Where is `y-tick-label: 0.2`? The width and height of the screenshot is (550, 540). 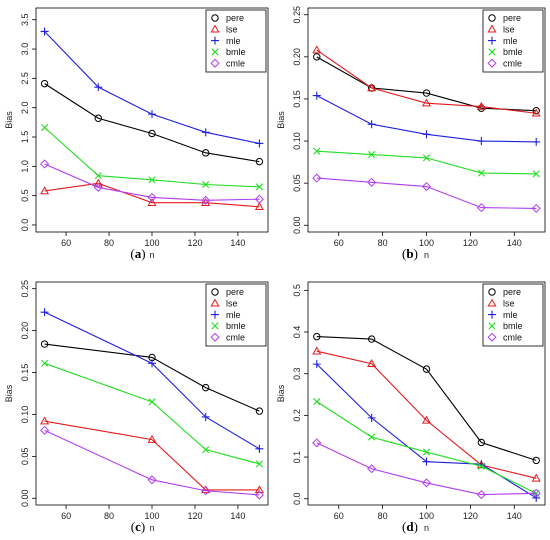
y-tick-label: 0.2 is located at coordinates (297, 415).